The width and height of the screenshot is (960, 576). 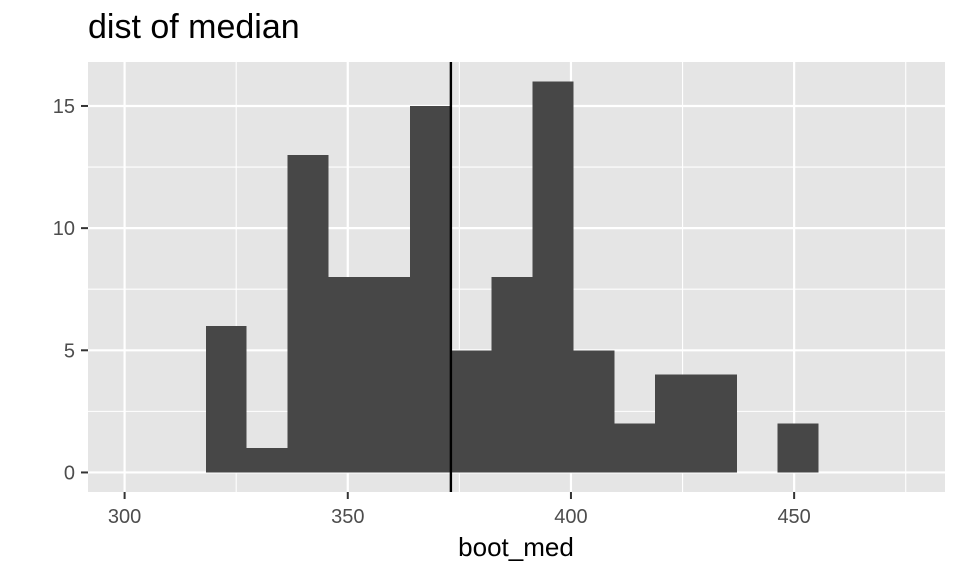 What do you see at coordinates (194, 27) in the screenshot?
I see `chart-title: dist of median` at bounding box center [194, 27].